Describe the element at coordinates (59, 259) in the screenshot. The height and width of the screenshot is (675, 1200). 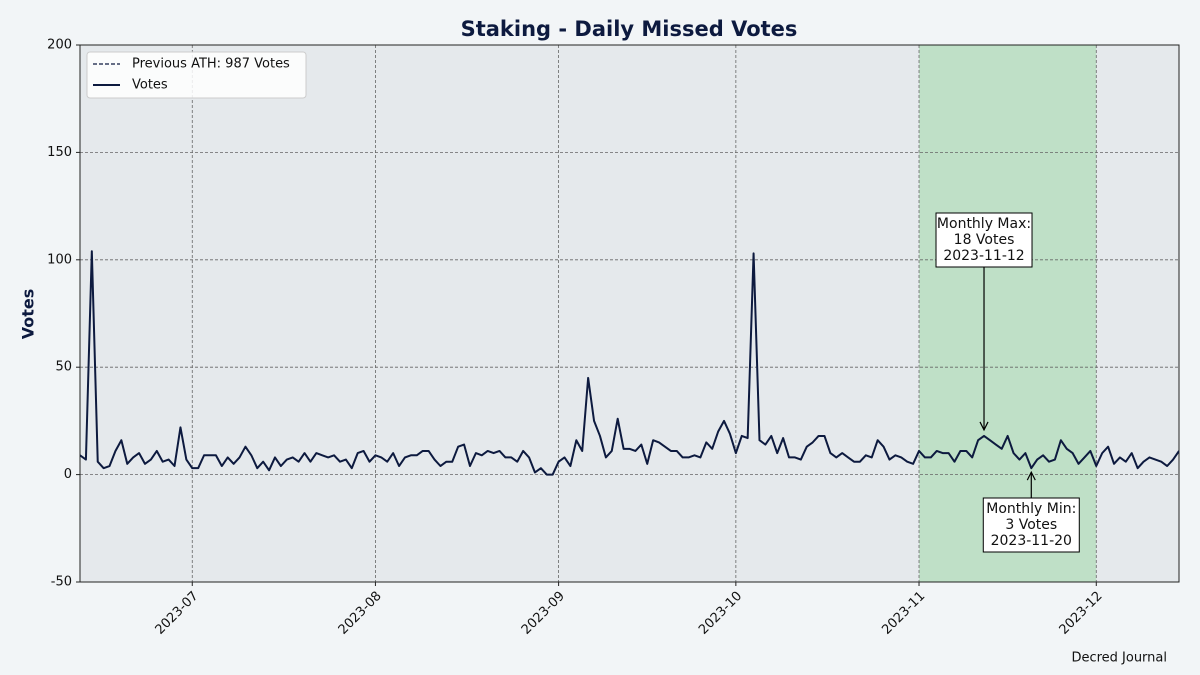
I see `y-tick-label: 100` at that location.